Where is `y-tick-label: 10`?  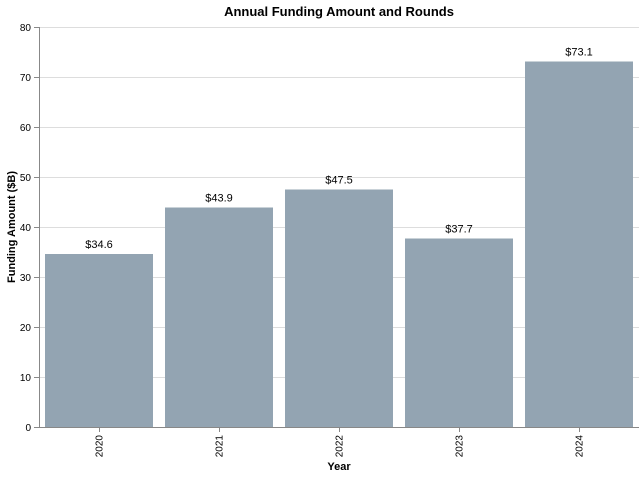
y-tick-label: 10 is located at coordinates (26, 378).